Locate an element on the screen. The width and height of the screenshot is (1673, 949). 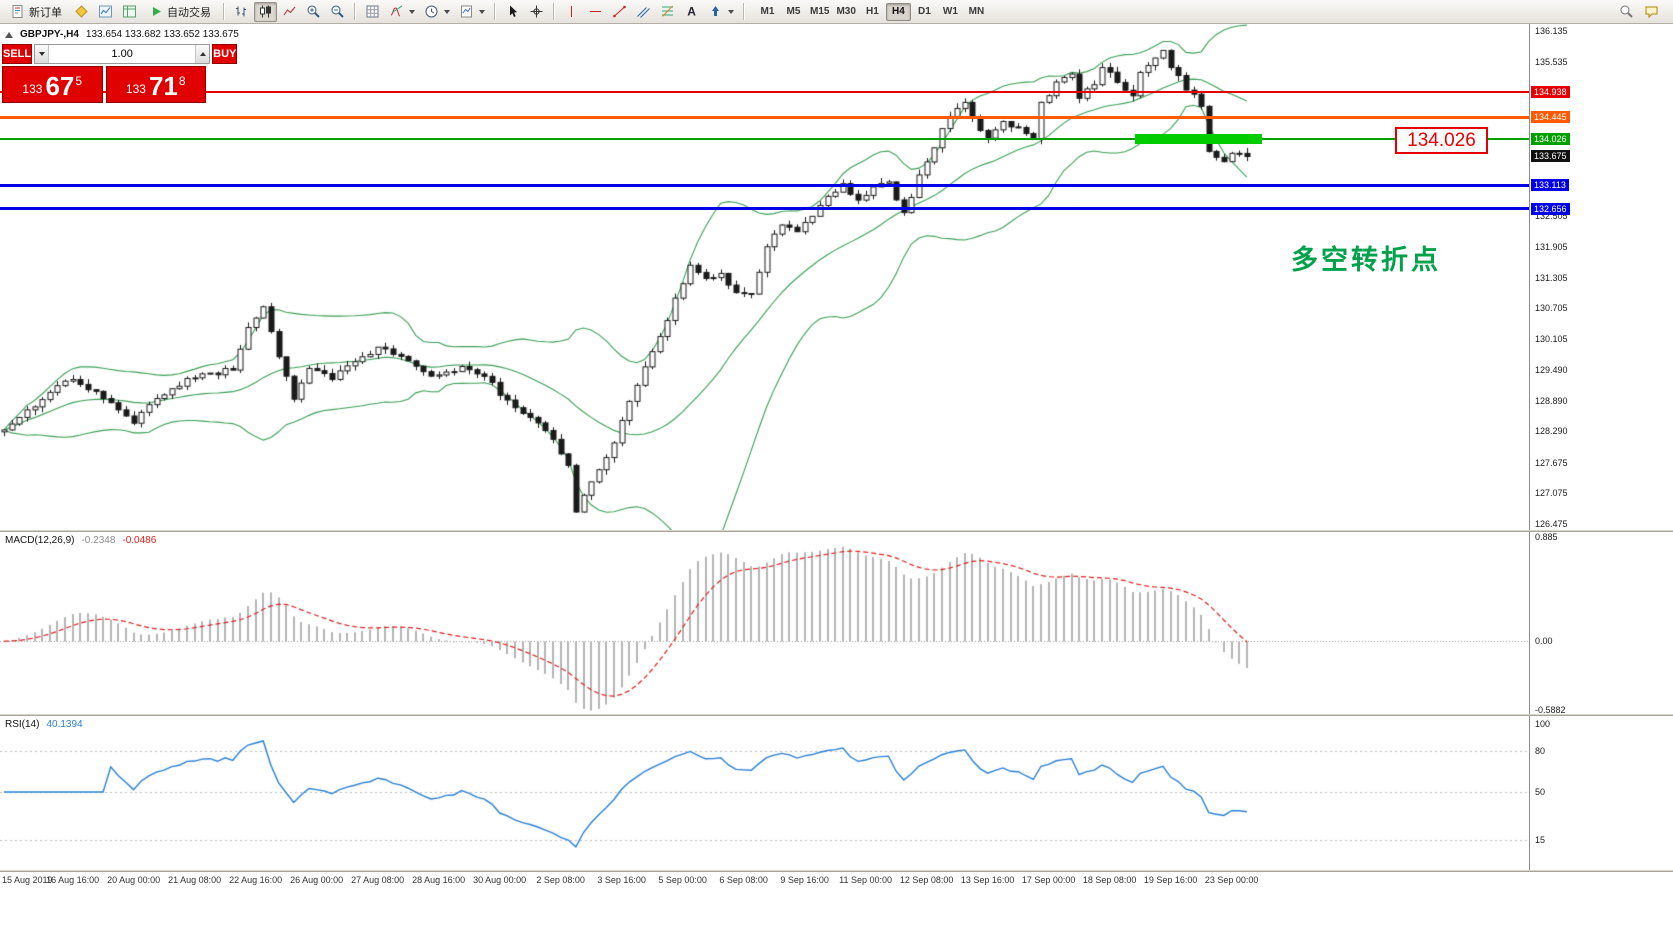
note-annotation: 多空转折点 is located at coordinates (1366, 260).